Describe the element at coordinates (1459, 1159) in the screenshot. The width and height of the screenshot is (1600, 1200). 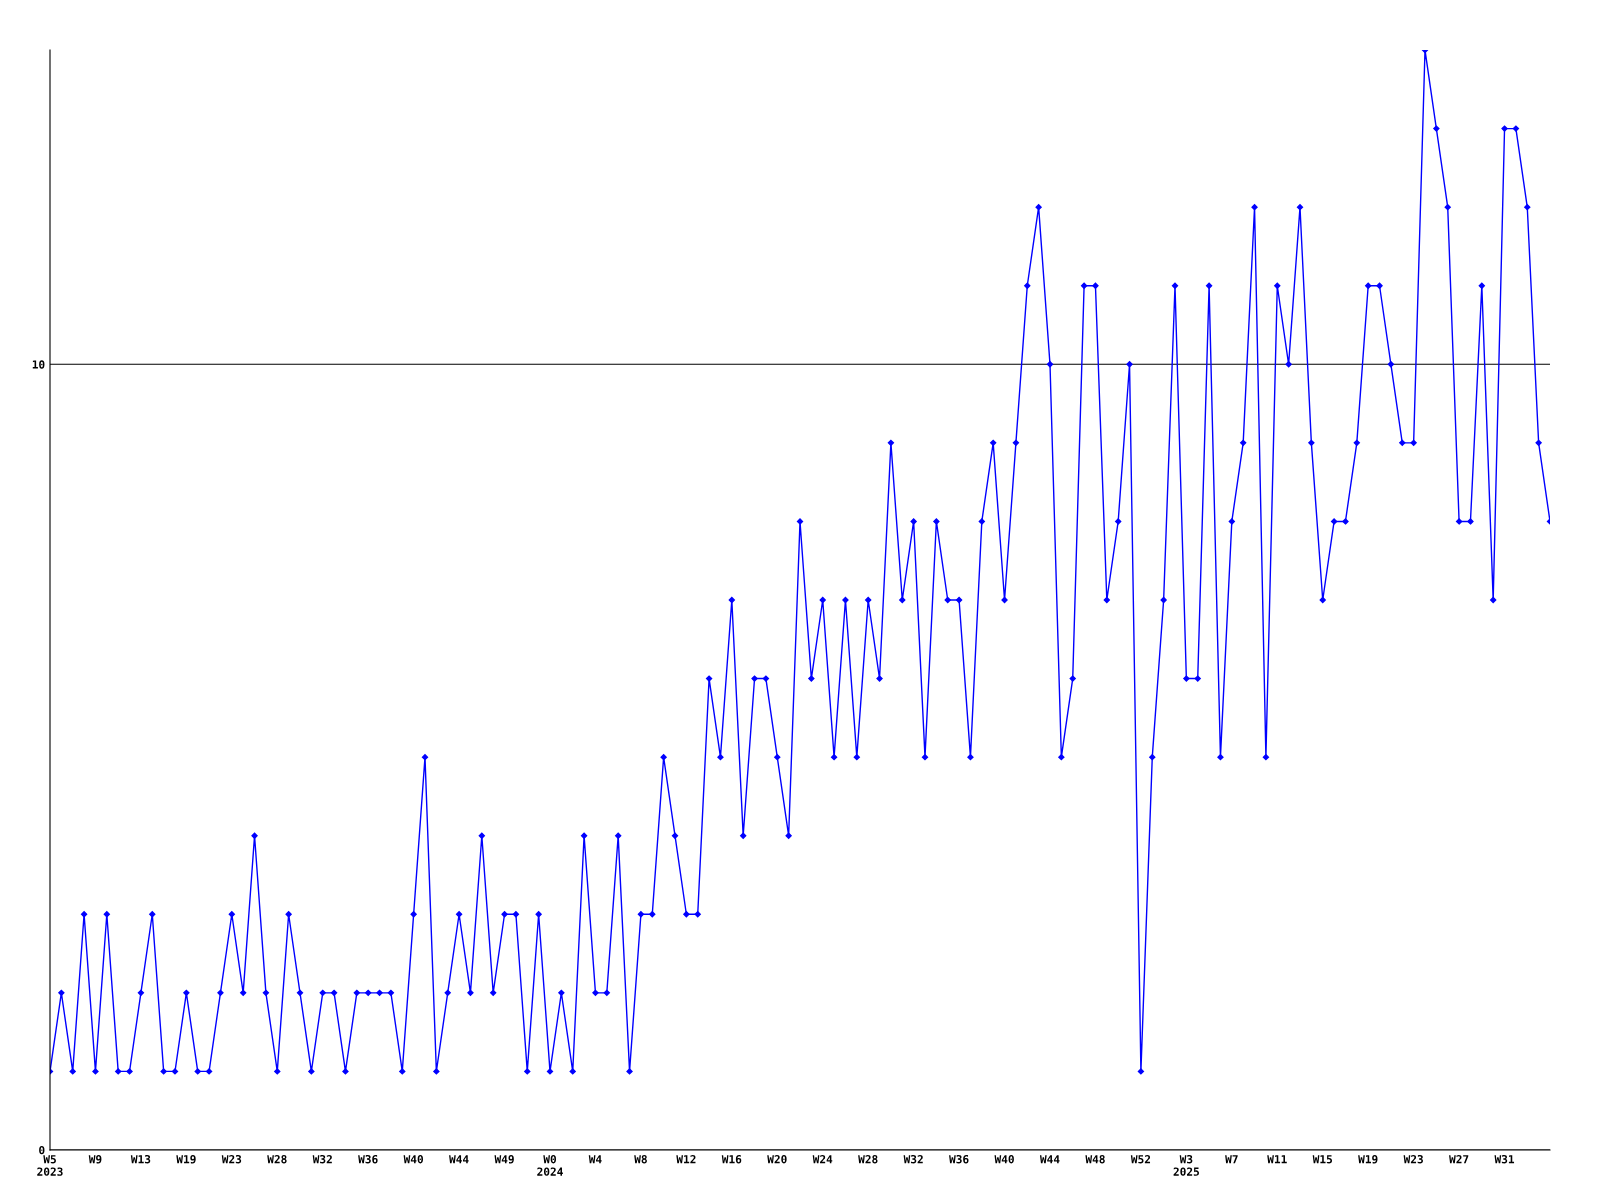
I see `x-tick-label: W27` at that location.